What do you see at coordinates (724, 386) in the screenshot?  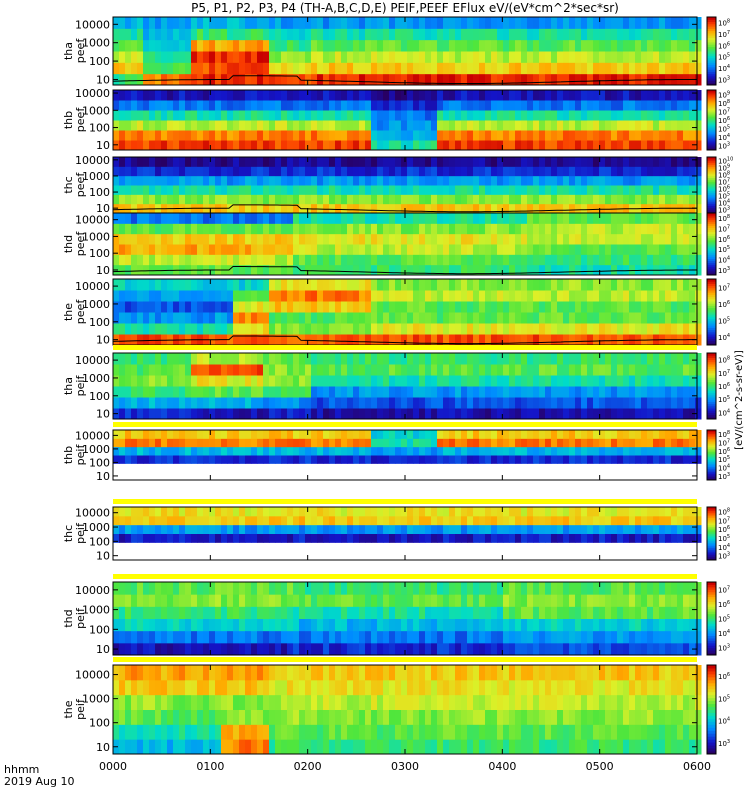 I see `colorbar-tick-label: 106` at bounding box center [724, 386].